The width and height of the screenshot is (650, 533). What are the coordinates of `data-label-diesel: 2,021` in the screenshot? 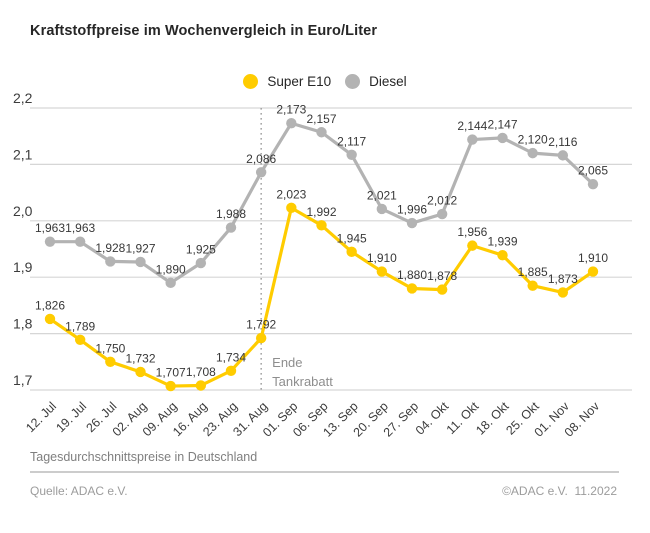 It's located at (382, 195).